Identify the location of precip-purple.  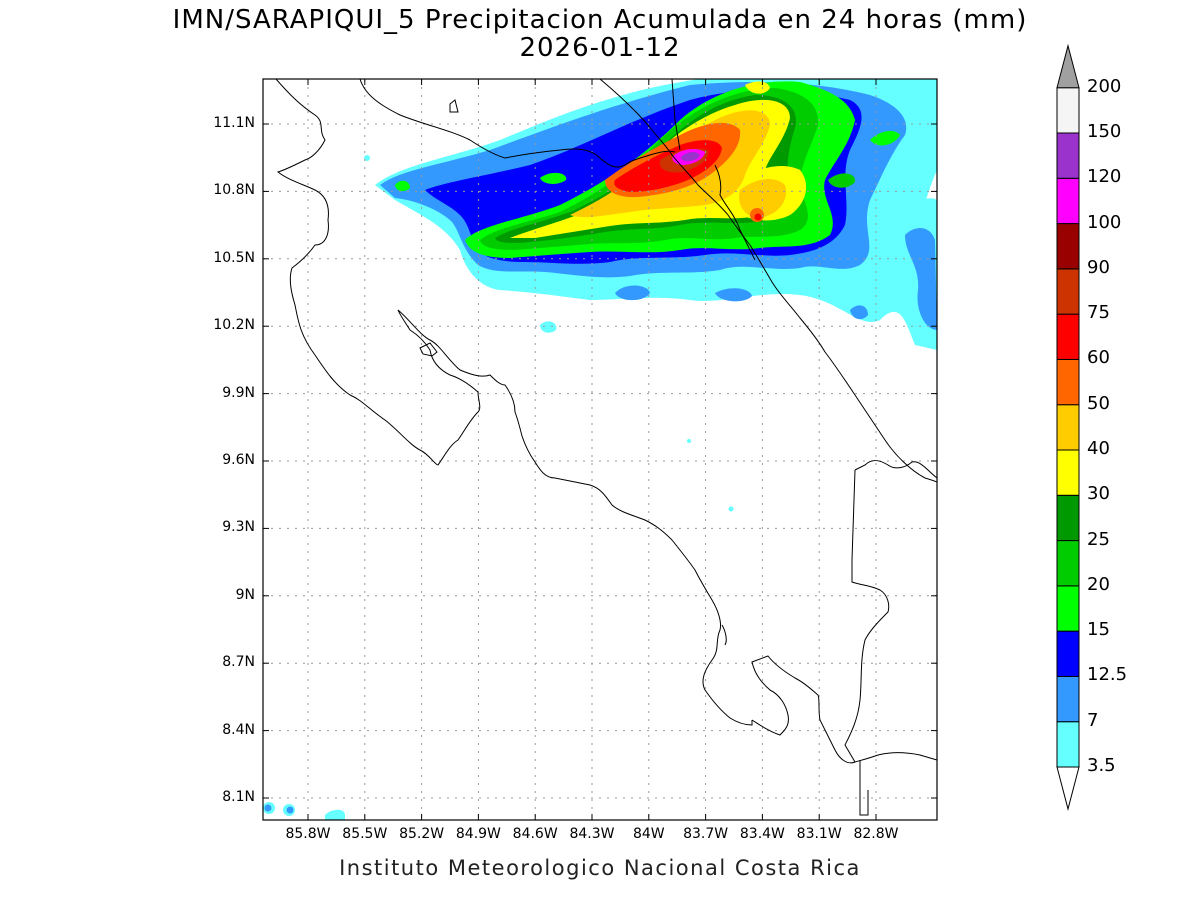
(690, 157).